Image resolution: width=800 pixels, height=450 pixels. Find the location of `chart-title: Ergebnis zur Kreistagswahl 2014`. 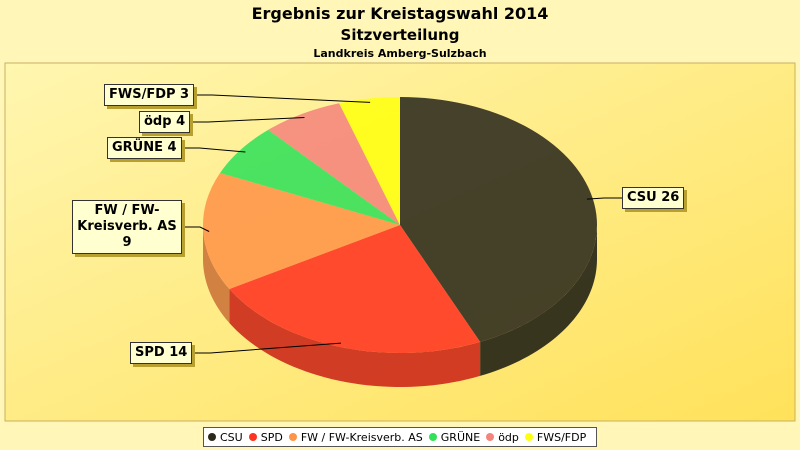

chart-title: Ergebnis zur Kreistagswahl 2014 is located at coordinates (400, 13).